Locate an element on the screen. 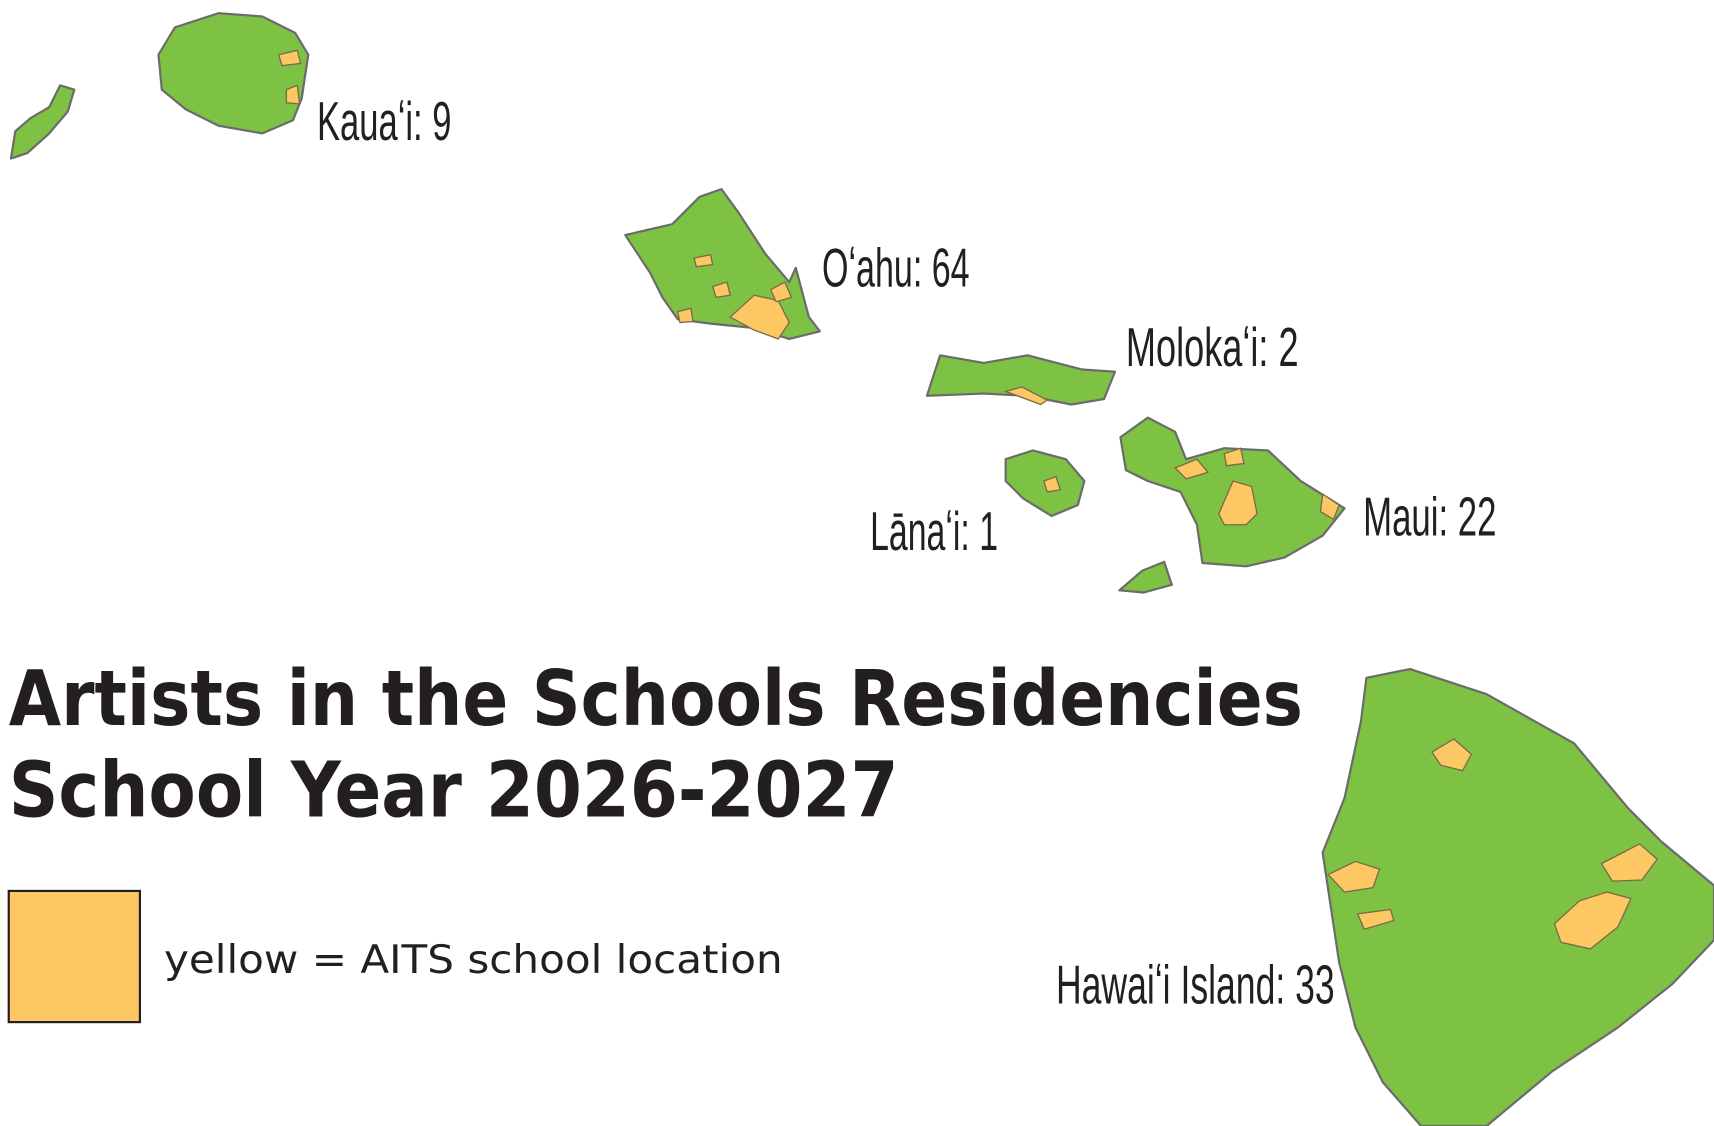 Image resolution: width=1714 pixels, height=1126 pixels. niihau is located at coordinates (42, 122).